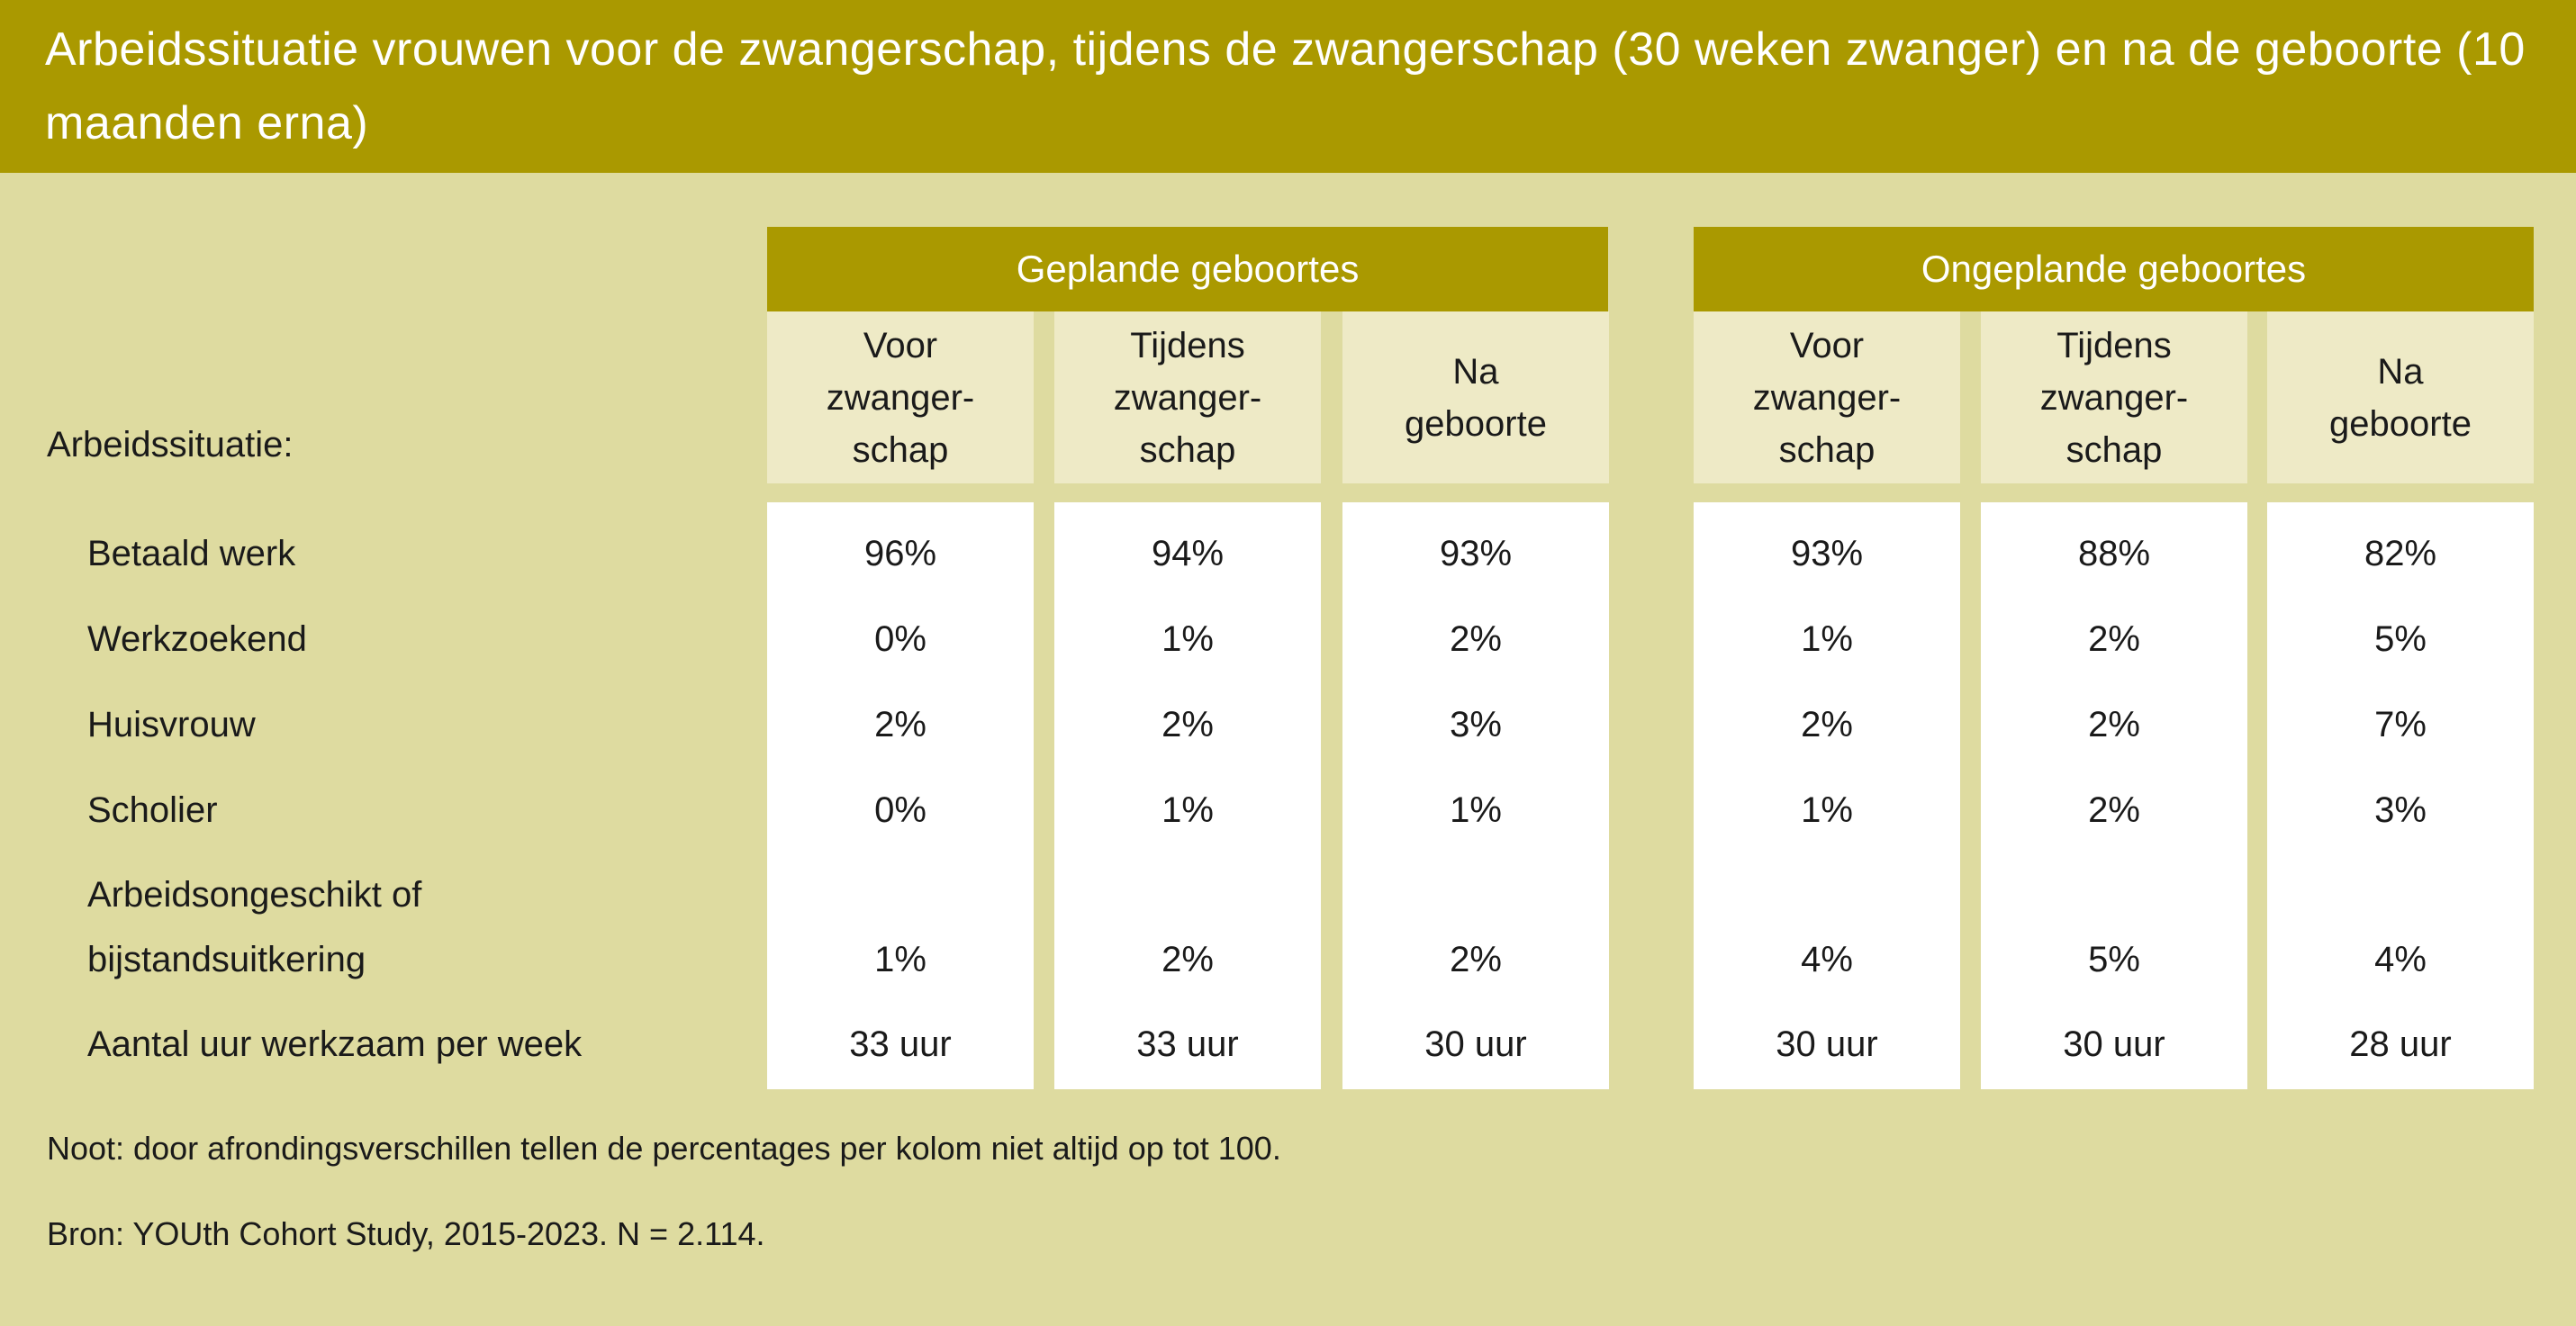 The width and height of the screenshot is (2576, 1326). Describe the element at coordinates (170, 445) in the screenshot. I see `row-header: Arbeidssituatie:` at that location.